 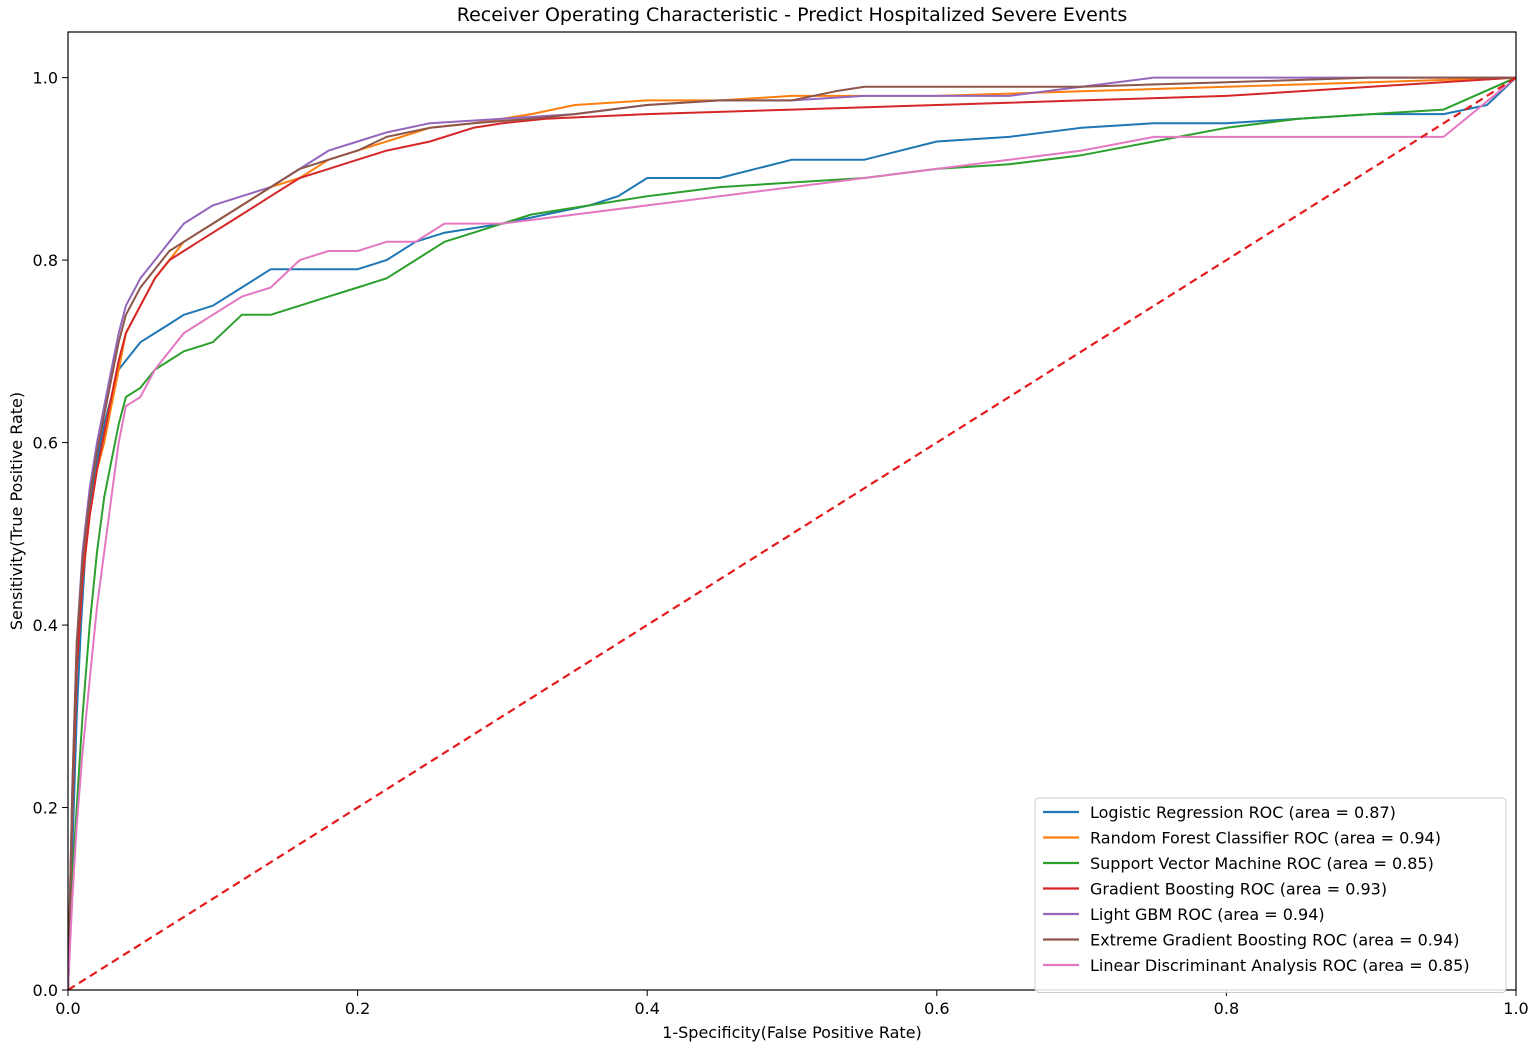 I want to click on legend-entry-1: Logistic Regression ROC (area = 0.87), so click(x=1243, y=812).